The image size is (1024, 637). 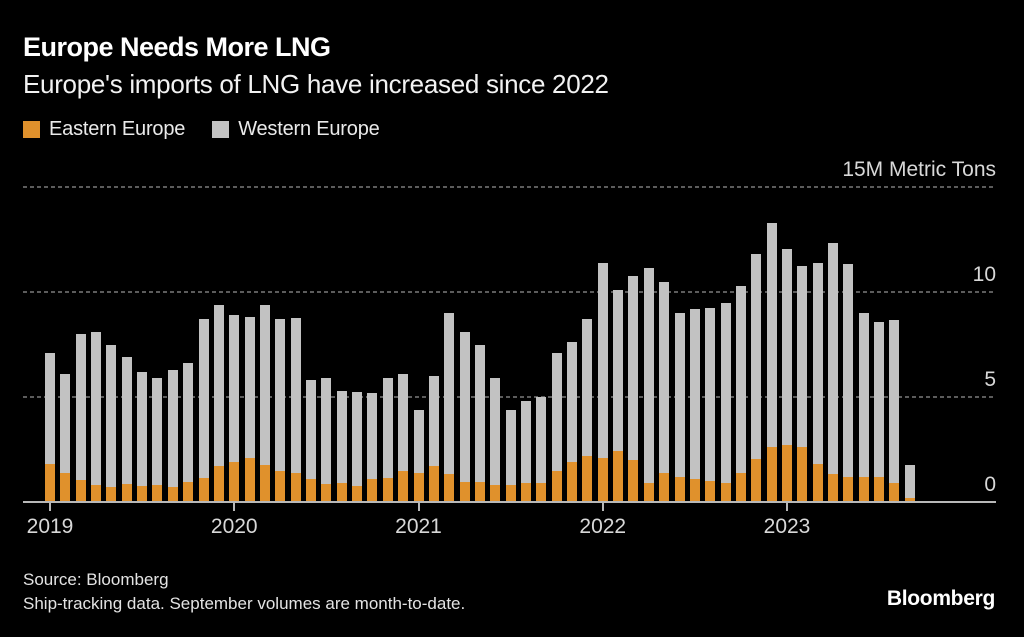 What do you see at coordinates (418, 506) in the screenshot?
I see `x-axis-tick-2021` at bounding box center [418, 506].